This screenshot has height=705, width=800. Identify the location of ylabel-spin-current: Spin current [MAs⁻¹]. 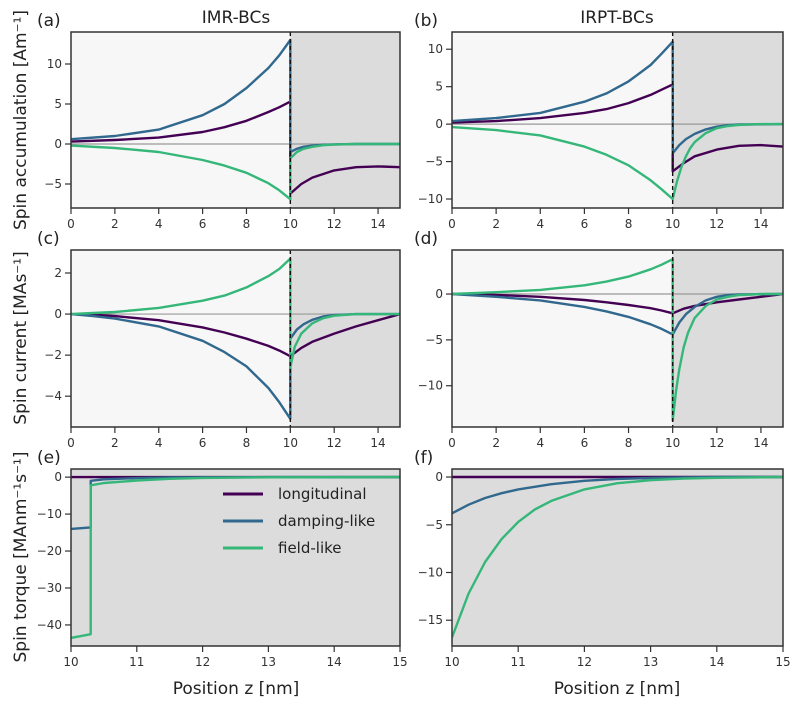
(21, 337).